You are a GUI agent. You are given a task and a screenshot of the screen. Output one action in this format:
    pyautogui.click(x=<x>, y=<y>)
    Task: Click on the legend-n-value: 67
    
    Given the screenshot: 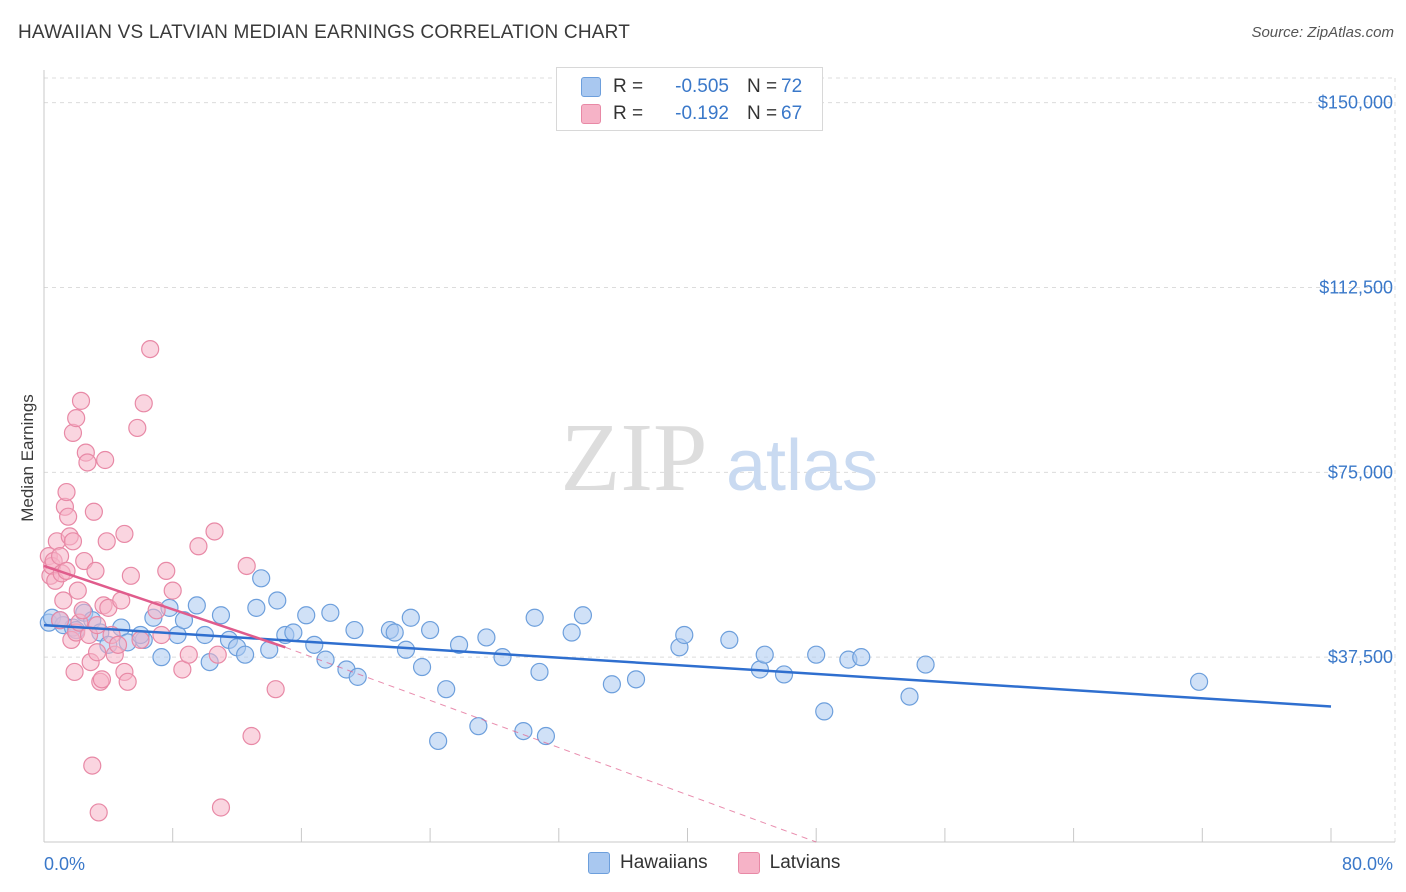 What is the action you would take?
    pyautogui.click(x=792, y=113)
    